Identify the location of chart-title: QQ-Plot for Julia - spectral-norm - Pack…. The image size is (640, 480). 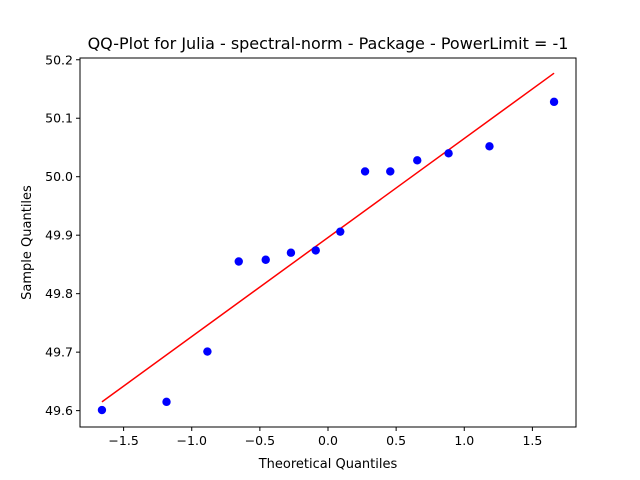
(328, 43).